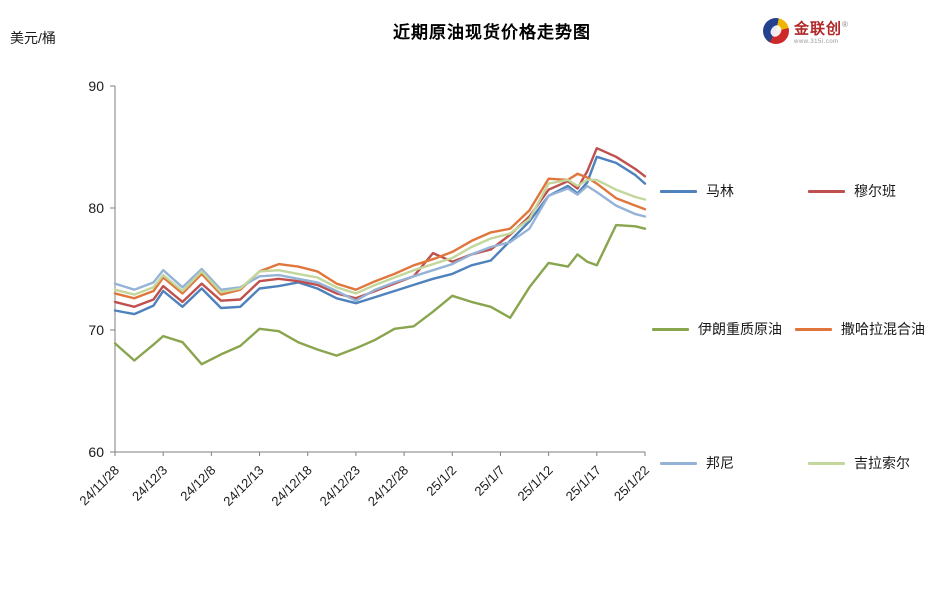 The image size is (937, 601). Describe the element at coordinates (96, 330) in the screenshot. I see `y-tick-label: 70` at that location.